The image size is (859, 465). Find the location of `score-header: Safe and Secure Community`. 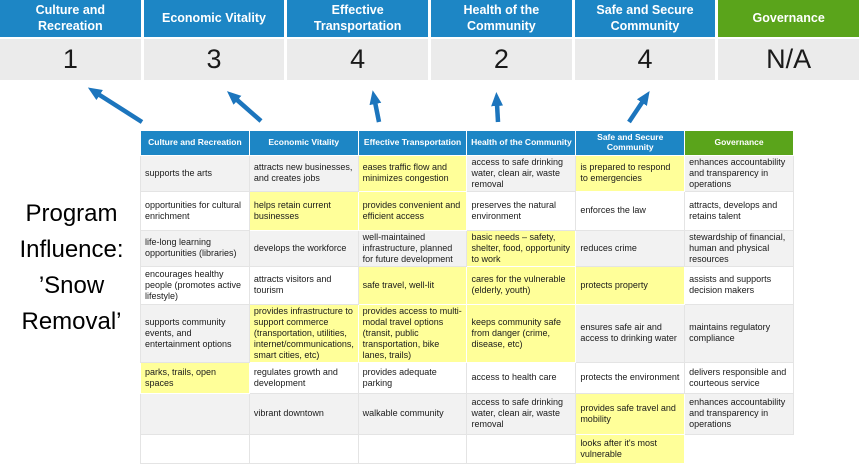

score-header: Safe and Secure Community is located at coordinates (645, 18).